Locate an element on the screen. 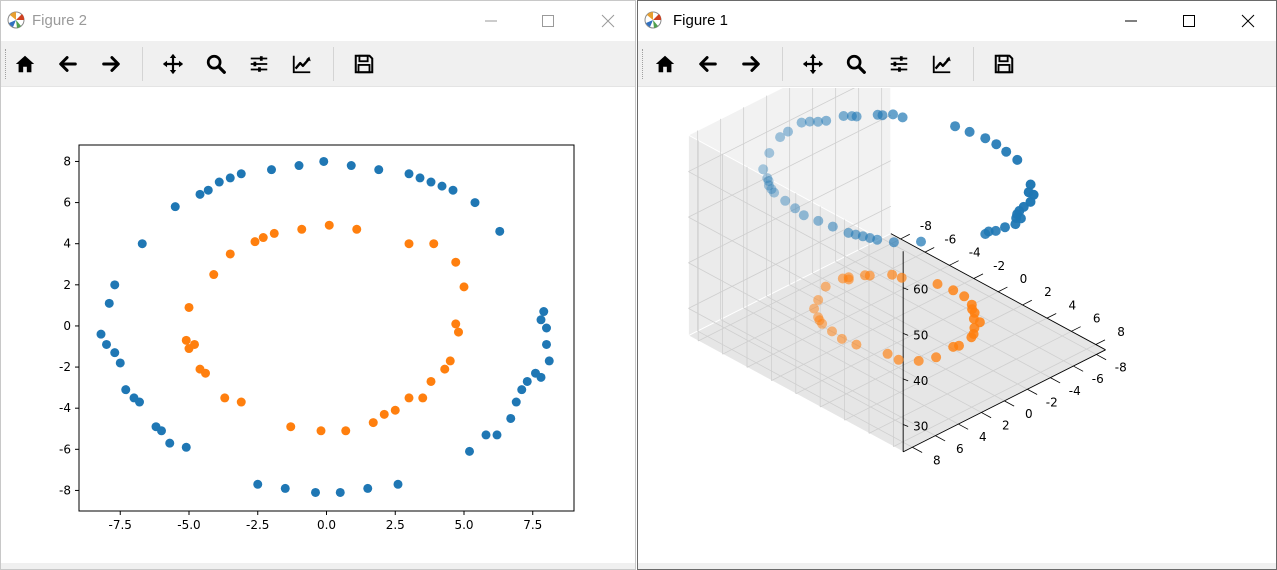 Image resolution: width=1277 pixels, height=570 pixels. title-bar: Figure 2 is located at coordinates (318, 21).